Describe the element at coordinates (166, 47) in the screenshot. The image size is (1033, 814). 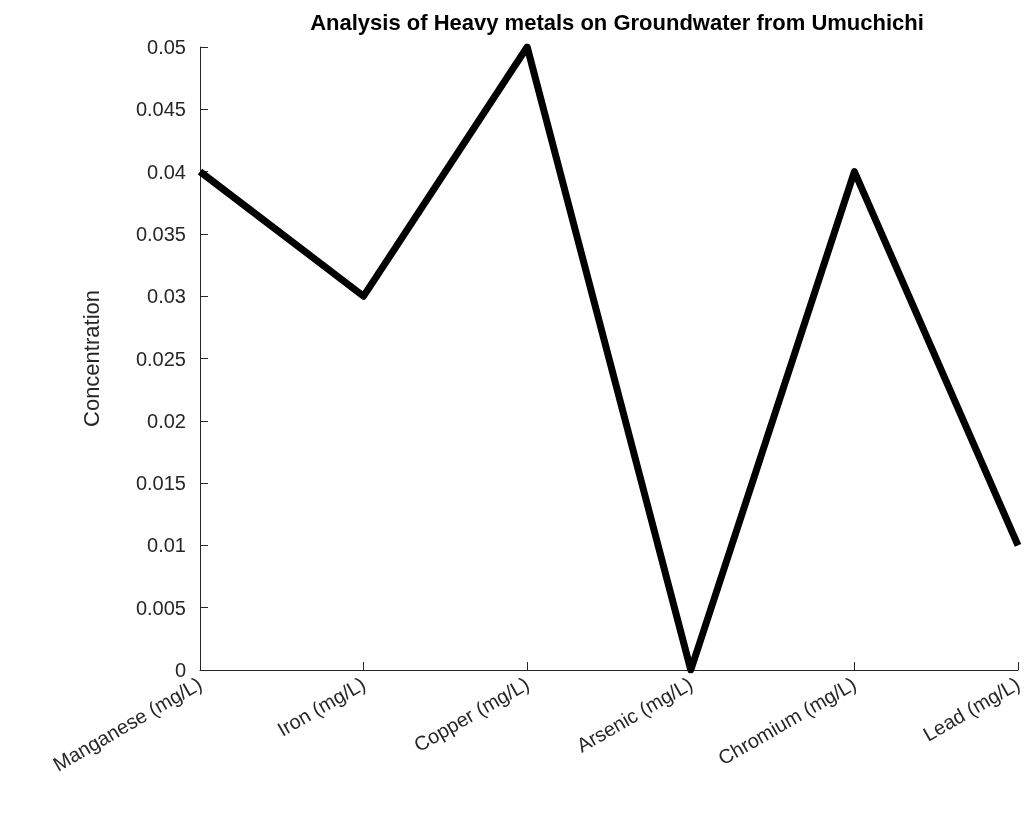
I see `y-tick-label: 0.05` at that location.